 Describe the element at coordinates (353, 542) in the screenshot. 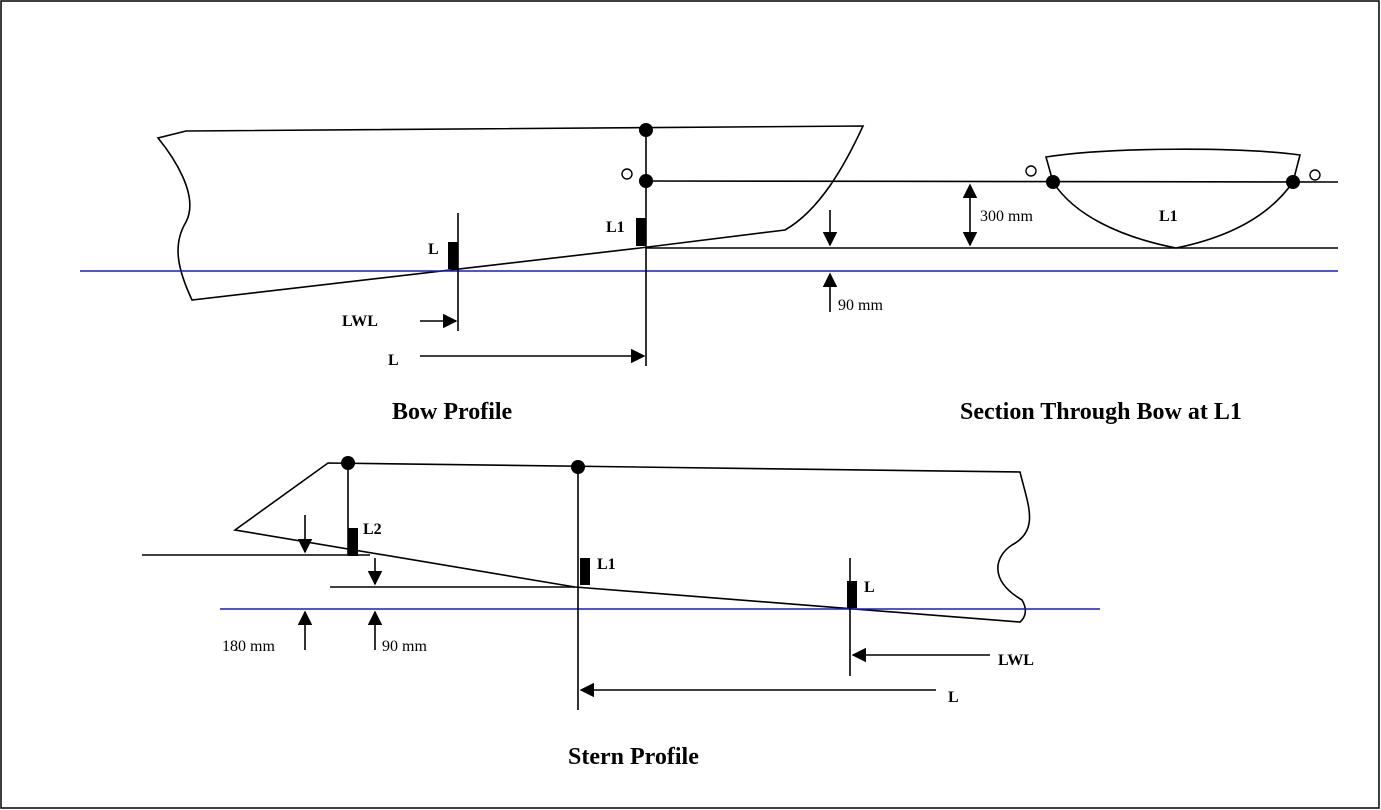

I see `stern-draught-mark-l2` at that location.